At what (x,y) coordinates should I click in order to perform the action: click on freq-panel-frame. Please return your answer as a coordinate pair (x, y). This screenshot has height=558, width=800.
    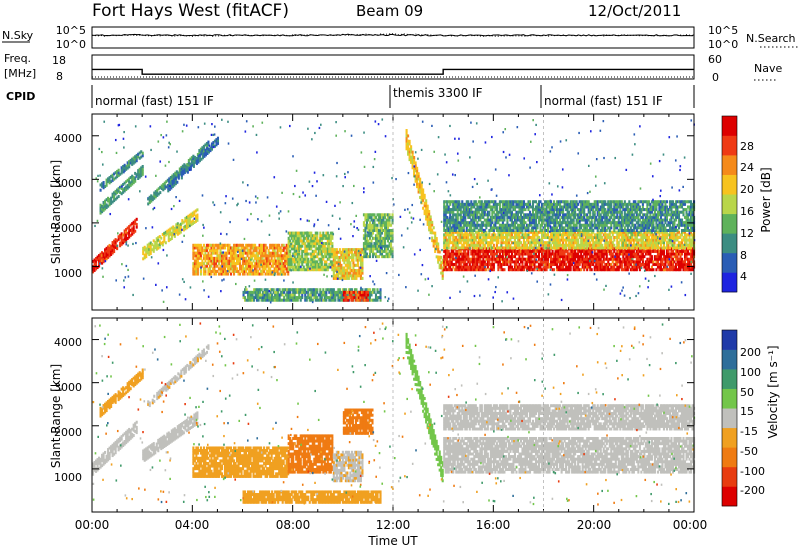
    Looking at the image, I should click on (393, 67).